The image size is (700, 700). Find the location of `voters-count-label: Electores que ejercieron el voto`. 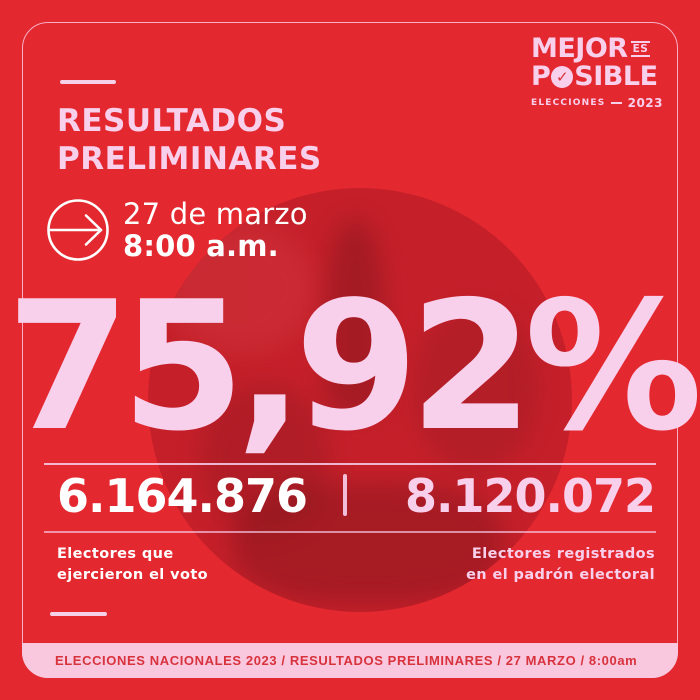

voters-count-label: Electores que ejercieron el voto is located at coordinates (132, 565).